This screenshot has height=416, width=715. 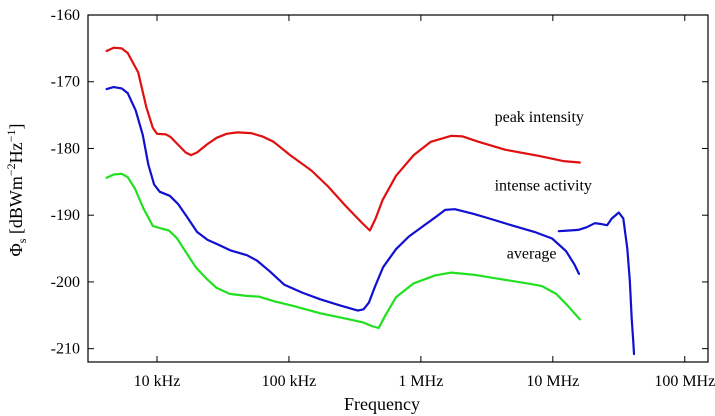 What do you see at coordinates (157, 381) in the screenshot?
I see `x-tick-label: 10 kHz` at bounding box center [157, 381].